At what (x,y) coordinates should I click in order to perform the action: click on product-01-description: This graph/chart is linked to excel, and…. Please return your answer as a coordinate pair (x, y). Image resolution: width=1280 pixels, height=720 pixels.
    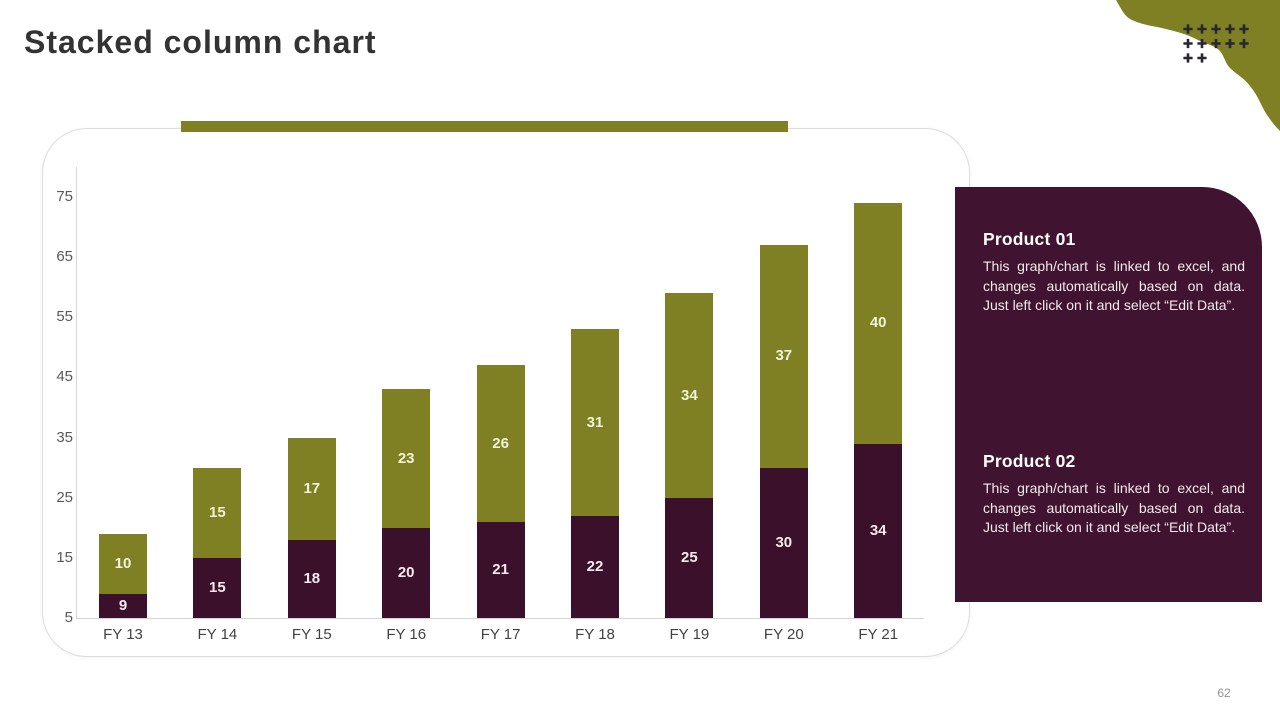
    Looking at the image, I should click on (1114, 285).